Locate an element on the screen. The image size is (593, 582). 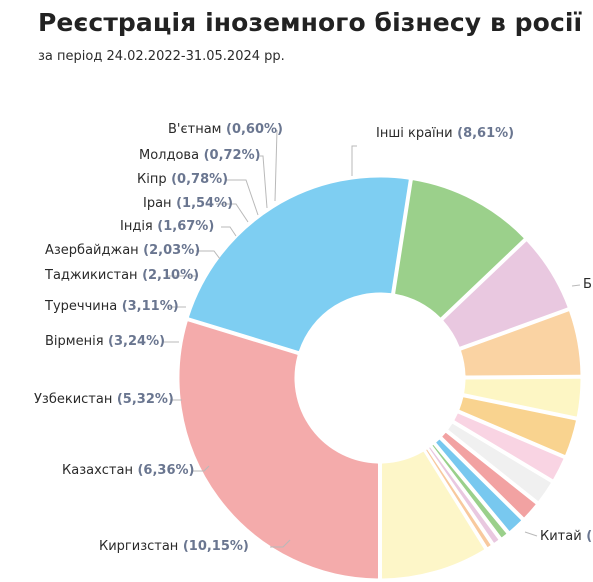
slice-label-3: Киргизстан (10,15%) is located at coordinates (174, 546).